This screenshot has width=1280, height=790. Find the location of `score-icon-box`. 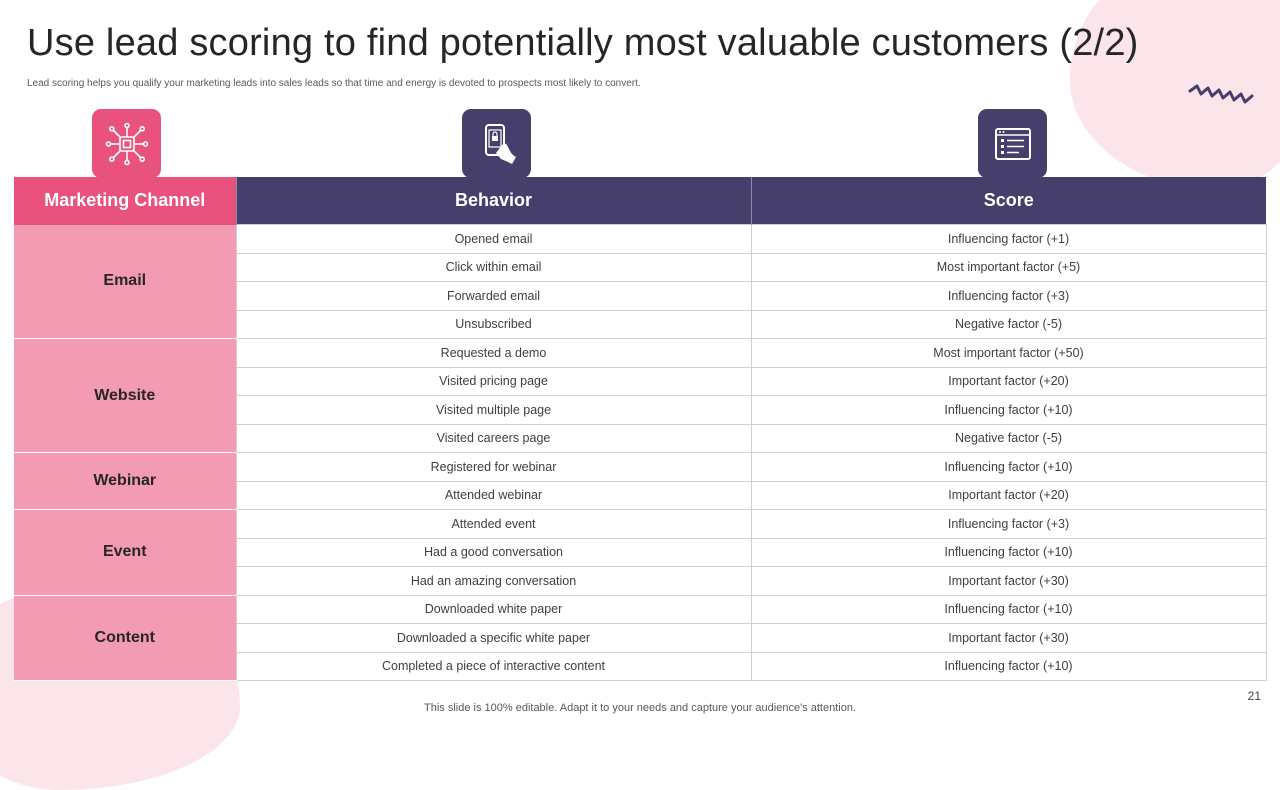

score-icon-box is located at coordinates (1012, 143).